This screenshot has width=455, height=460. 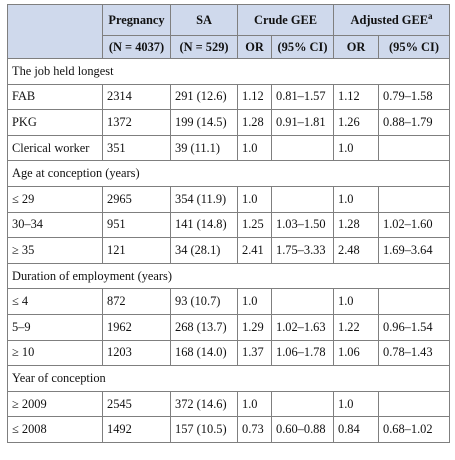 What do you see at coordinates (285, 20) in the screenshot?
I see `header-crude-gee: Crude GEE` at bounding box center [285, 20].